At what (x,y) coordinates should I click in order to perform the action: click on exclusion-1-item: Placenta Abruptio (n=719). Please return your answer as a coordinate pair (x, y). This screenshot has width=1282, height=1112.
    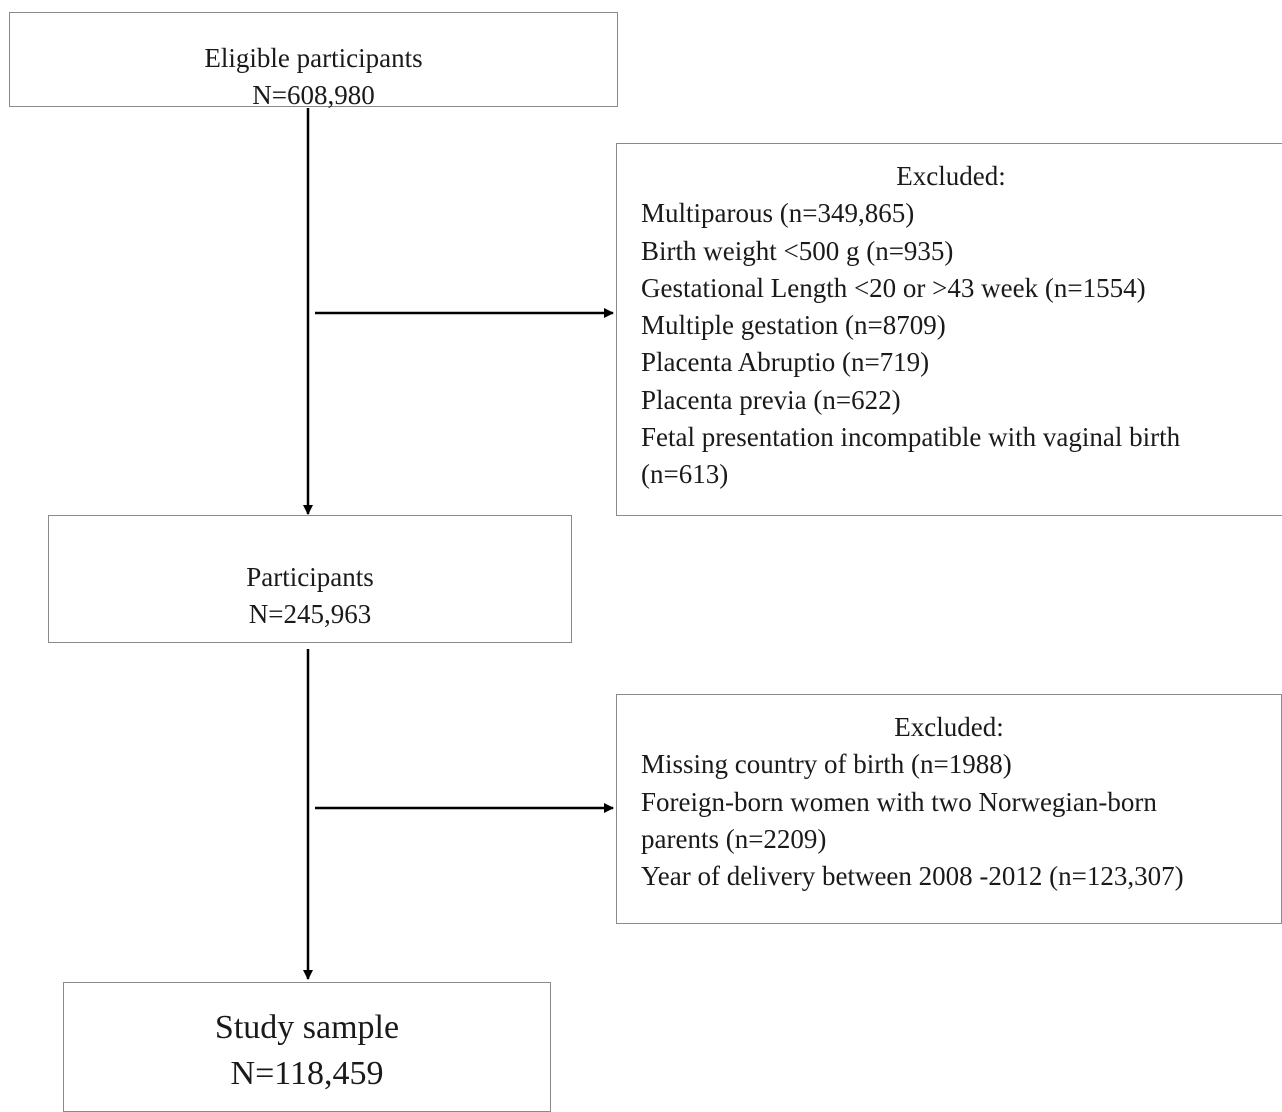
    Looking at the image, I should click on (785, 362).